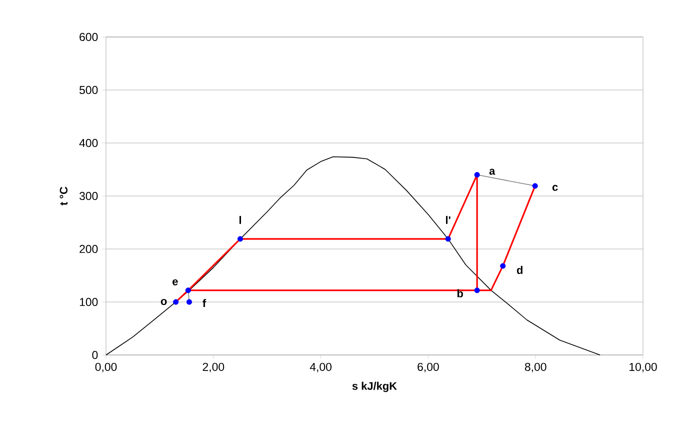  What do you see at coordinates (492, 171) in the screenshot?
I see `annotation: a` at bounding box center [492, 171].